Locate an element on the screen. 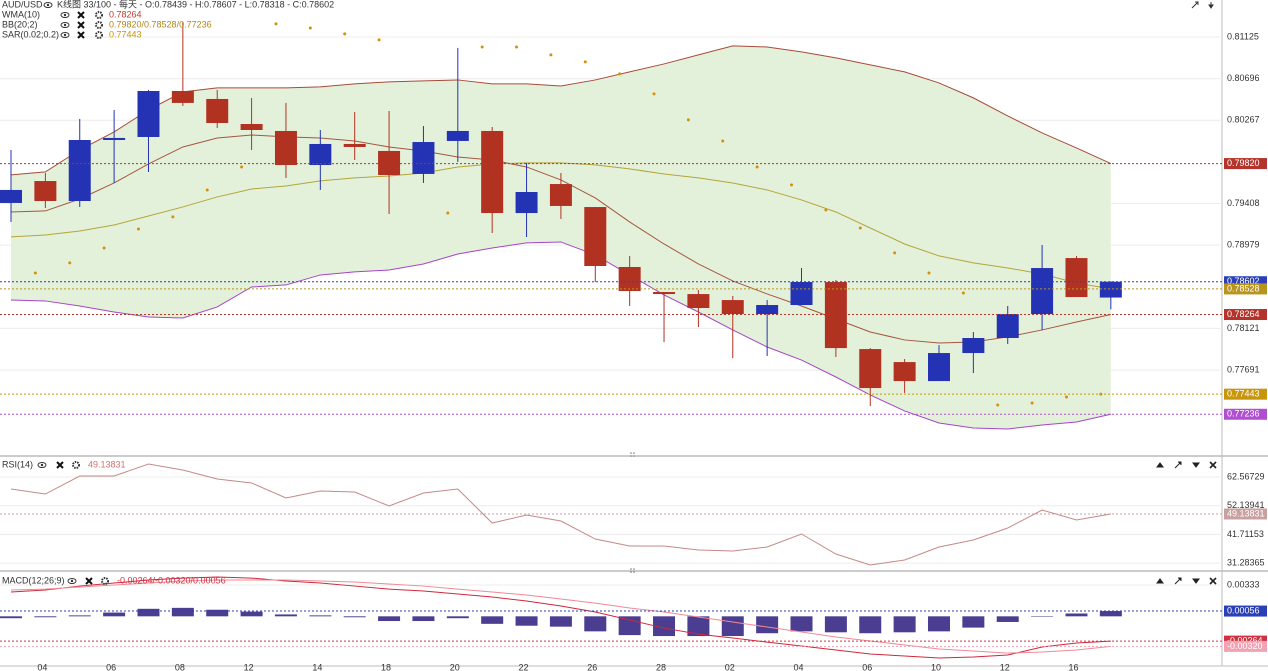  marker-label: -0.00264 is located at coordinates (1245, 641).